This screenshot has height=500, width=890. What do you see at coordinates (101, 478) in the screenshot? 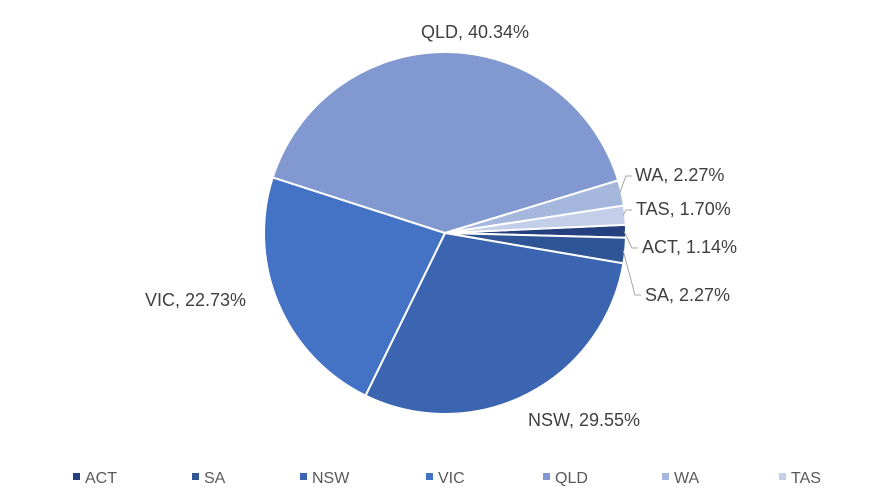
I see `legend-label-act: ACT` at bounding box center [101, 478].